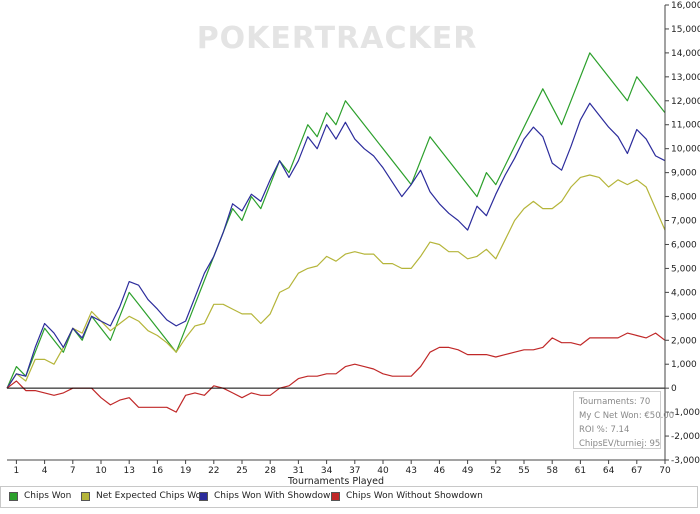 The width and height of the screenshot is (700, 514). I want to click on legend-item-chips-won: Chips Won, so click(40, 496).